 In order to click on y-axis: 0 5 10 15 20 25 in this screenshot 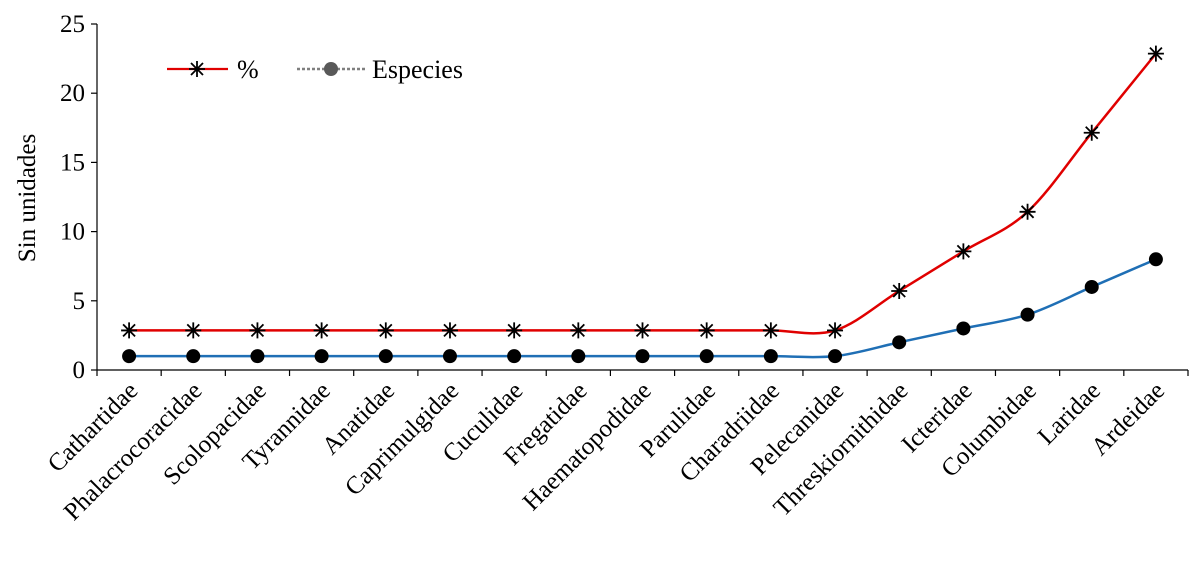, I will do `click(79, 197)`.